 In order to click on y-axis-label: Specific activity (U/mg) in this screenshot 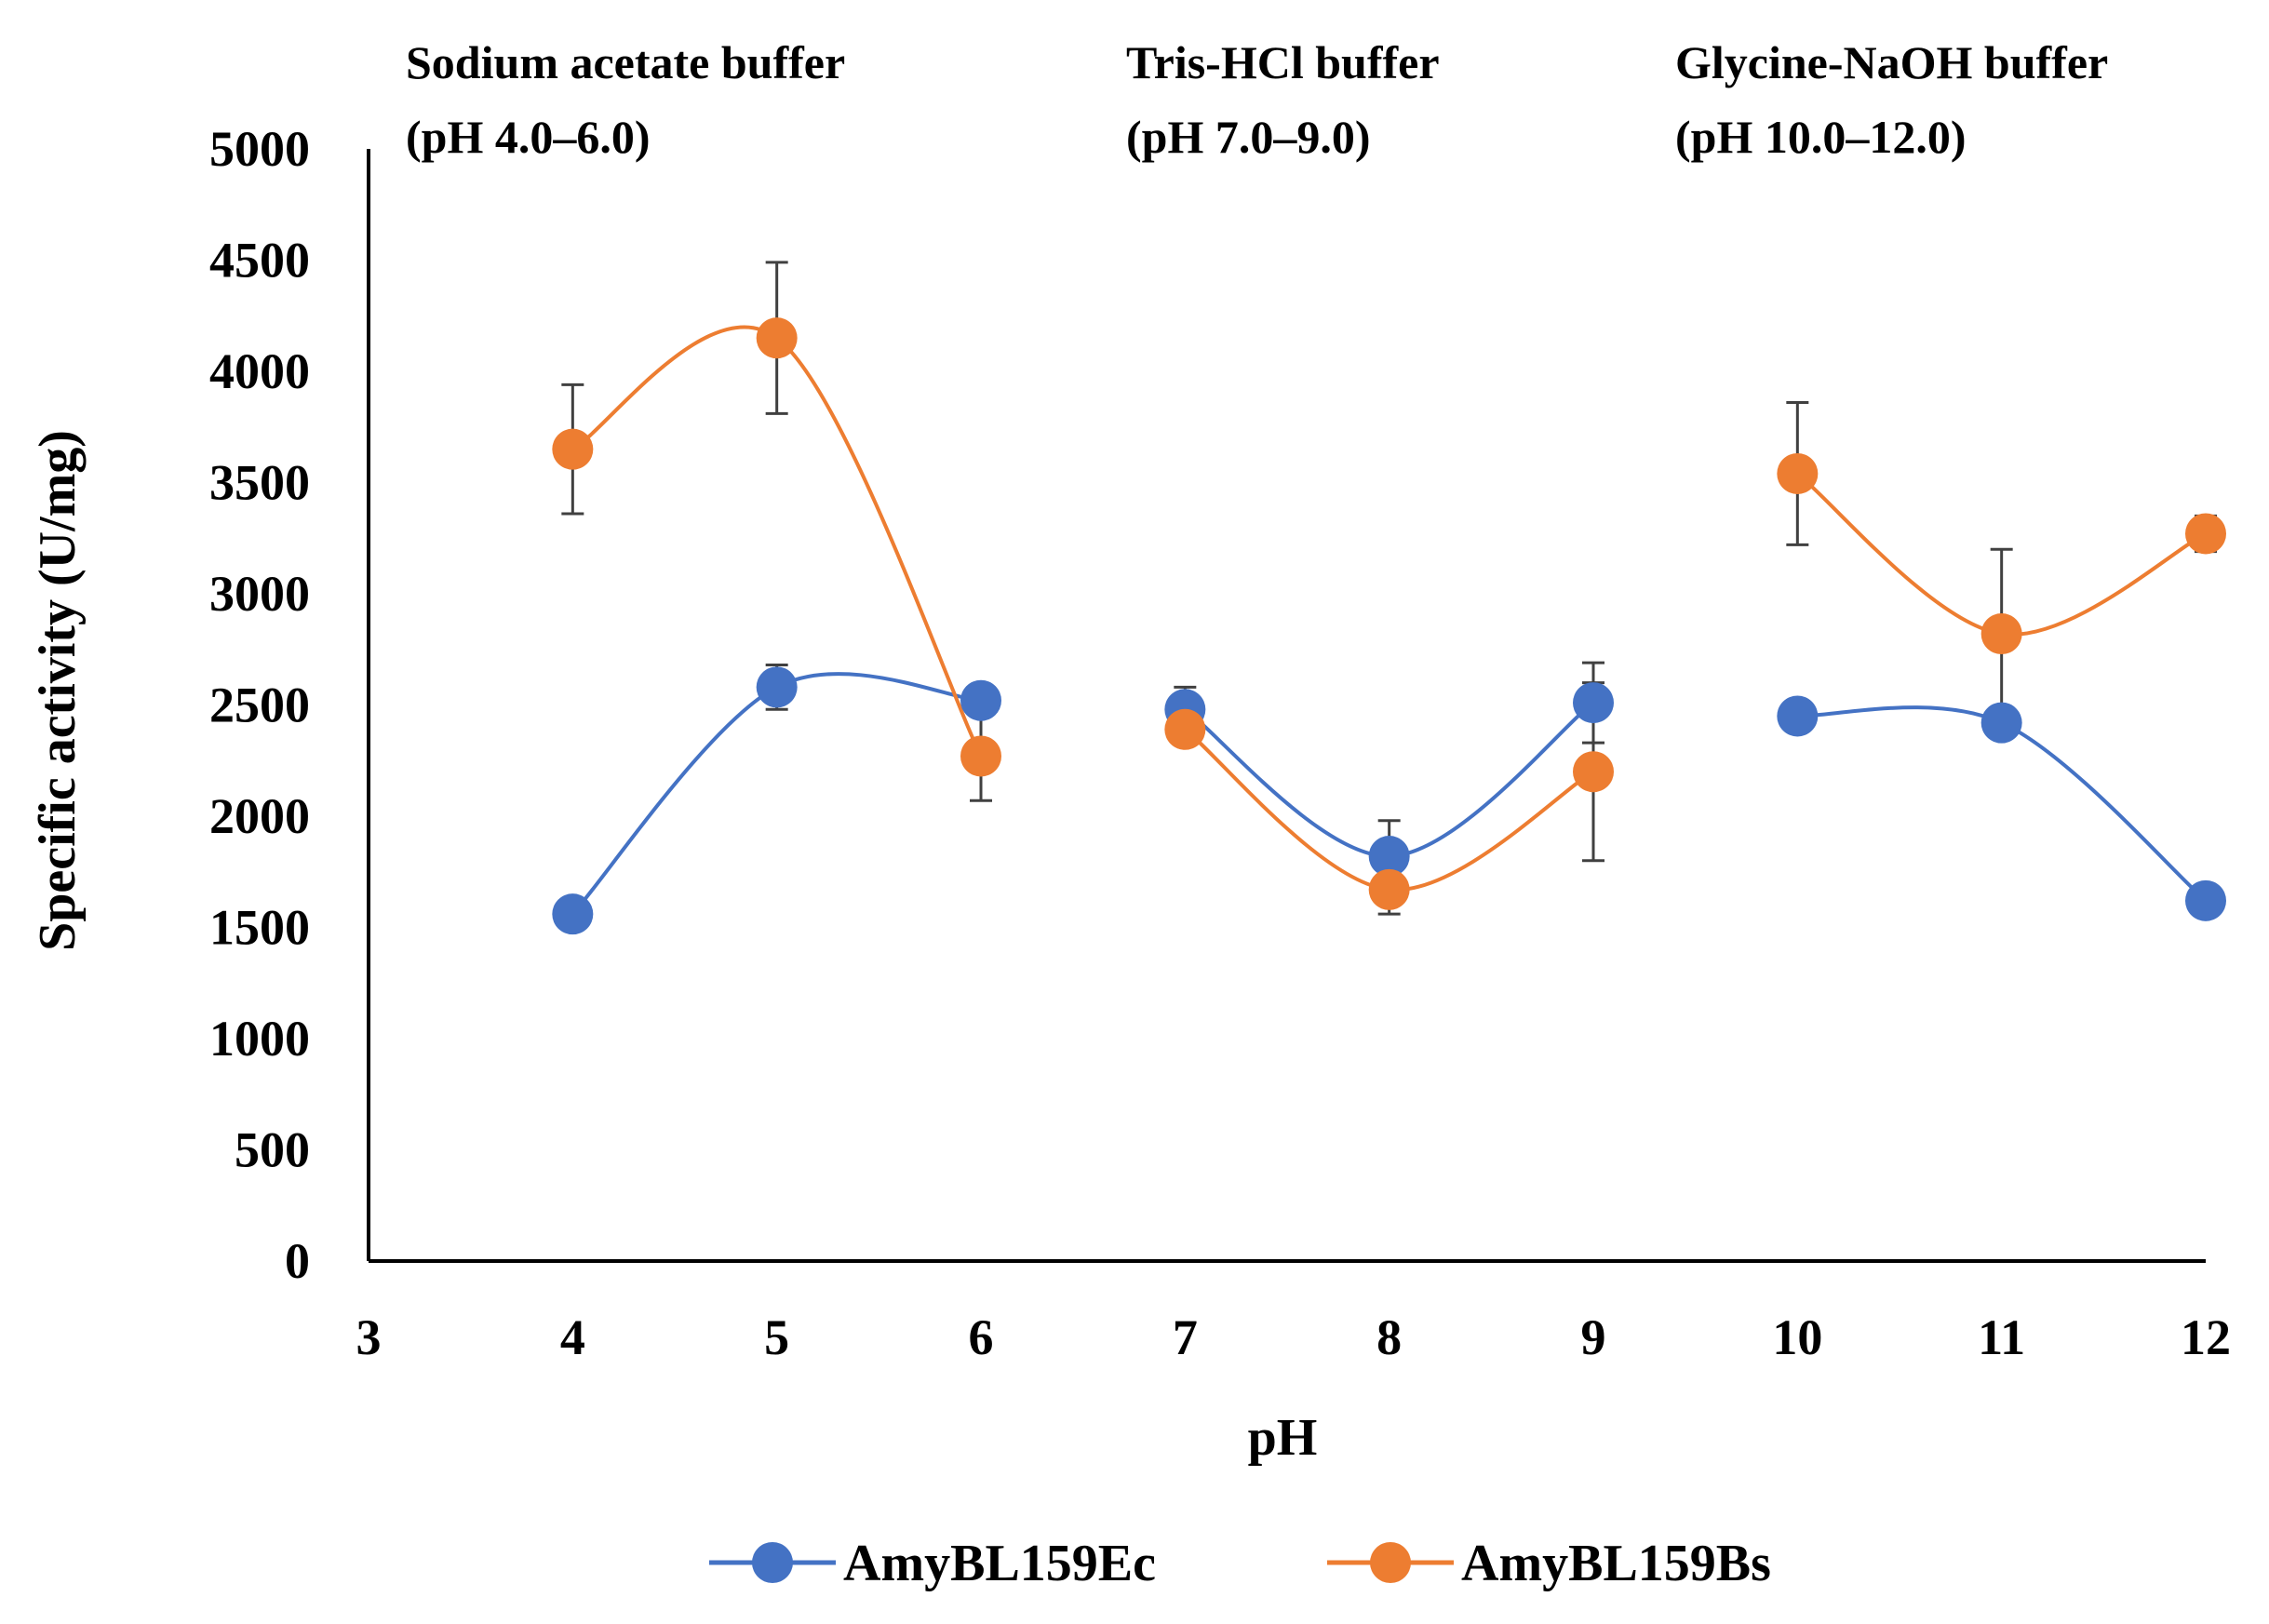, I will do `click(58, 690)`.